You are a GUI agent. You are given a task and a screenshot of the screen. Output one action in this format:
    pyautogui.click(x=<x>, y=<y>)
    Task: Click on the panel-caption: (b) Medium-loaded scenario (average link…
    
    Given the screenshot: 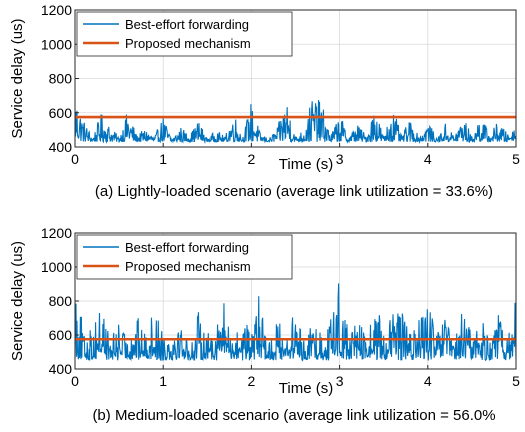 What is the action you would take?
    pyautogui.click(x=293, y=415)
    